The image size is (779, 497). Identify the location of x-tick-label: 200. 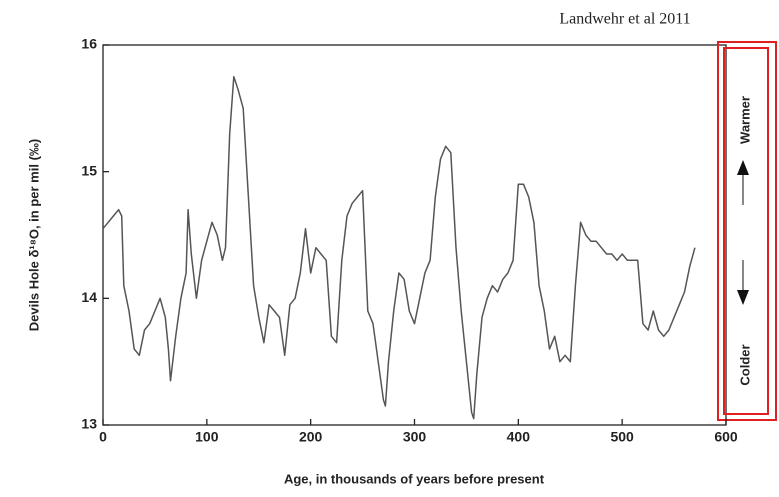
(311, 437).